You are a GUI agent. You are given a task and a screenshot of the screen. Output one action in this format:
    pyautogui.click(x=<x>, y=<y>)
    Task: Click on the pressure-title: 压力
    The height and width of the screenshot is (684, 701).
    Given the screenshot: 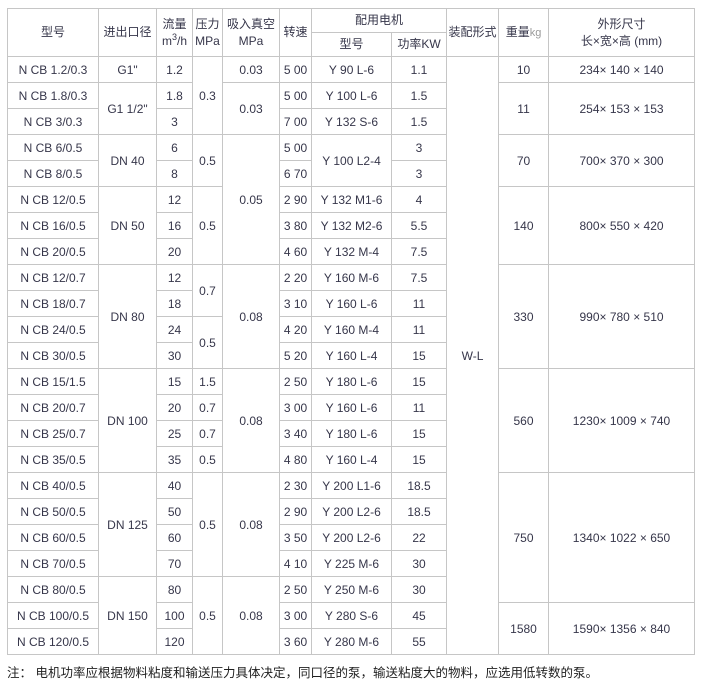 What is the action you would take?
    pyautogui.click(x=207, y=23)
    